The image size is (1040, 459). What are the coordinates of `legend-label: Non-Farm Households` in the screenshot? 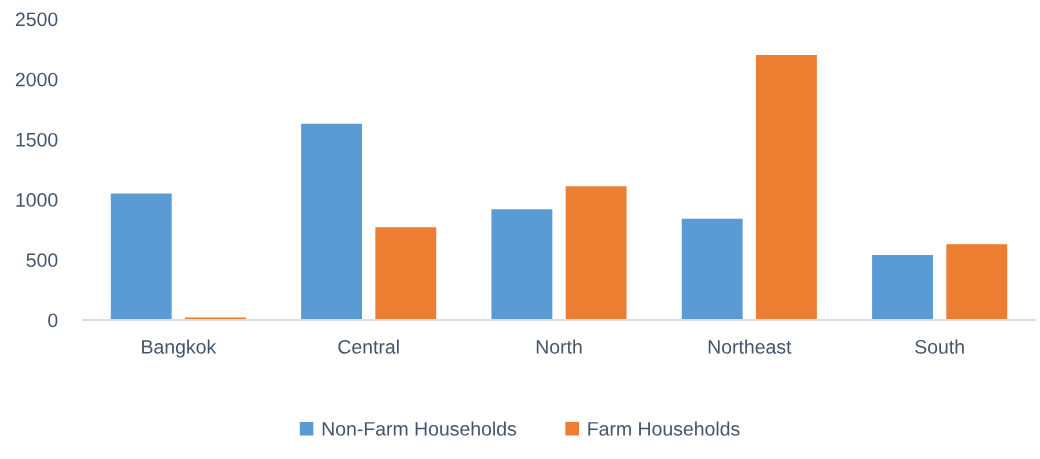 It's located at (419, 428).